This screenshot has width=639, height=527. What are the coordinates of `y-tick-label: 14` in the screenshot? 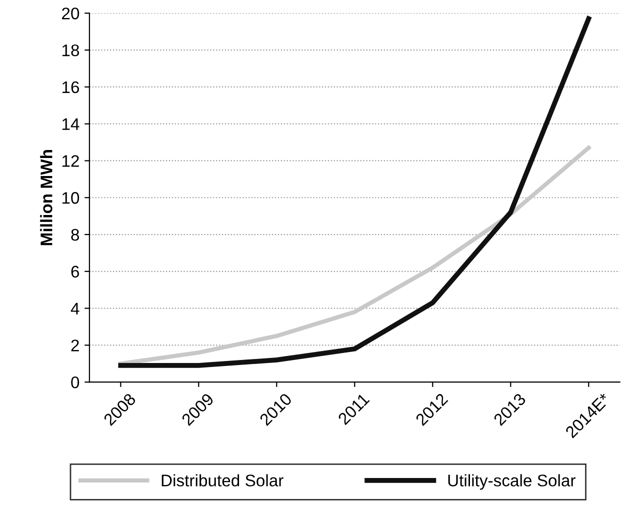 It's located at (71, 124).